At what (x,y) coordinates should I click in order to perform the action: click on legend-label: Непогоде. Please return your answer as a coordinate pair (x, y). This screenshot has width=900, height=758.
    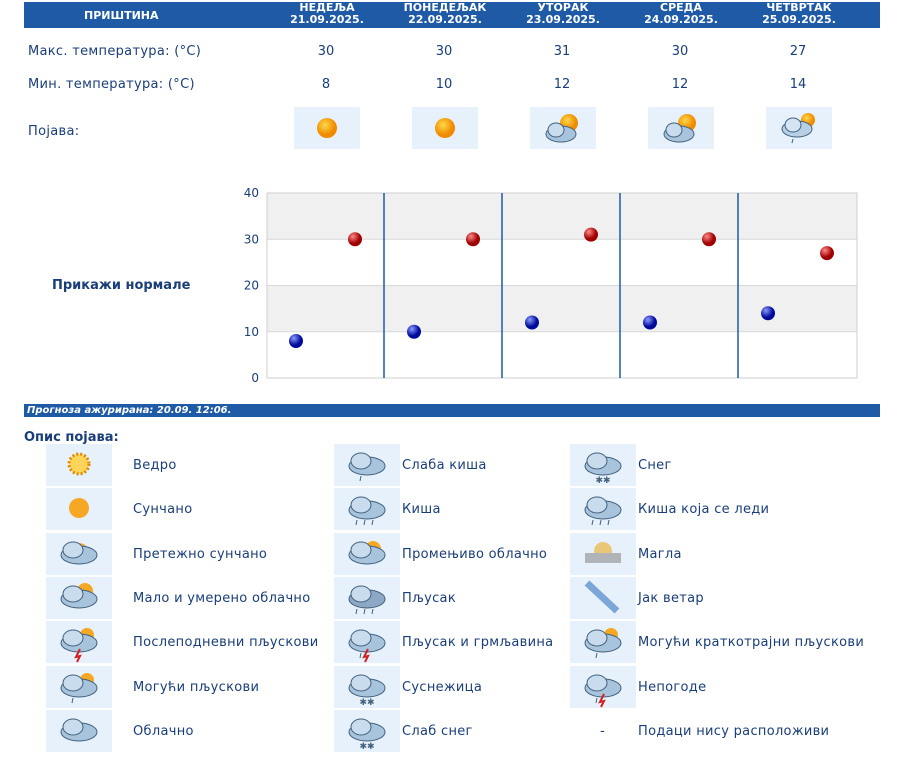
    Looking at the image, I should click on (672, 687).